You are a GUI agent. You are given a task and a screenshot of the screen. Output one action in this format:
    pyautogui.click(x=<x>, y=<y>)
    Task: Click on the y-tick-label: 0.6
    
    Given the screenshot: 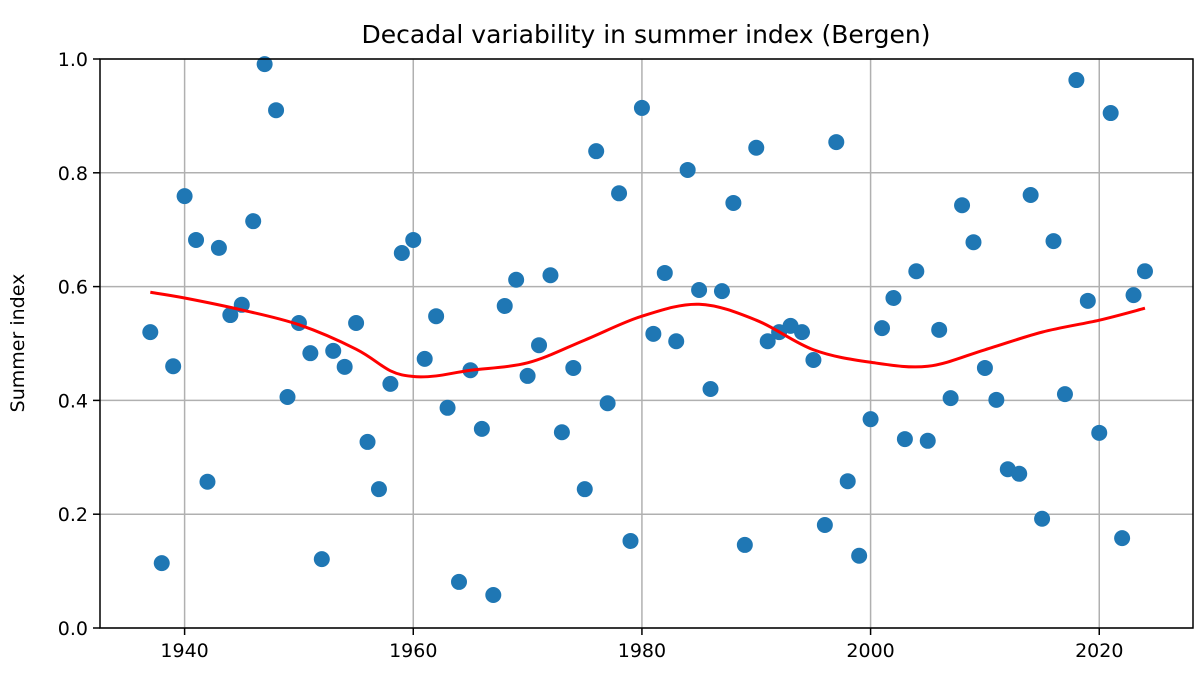 What is the action you would take?
    pyautogui.click(x=73, y=288)
    